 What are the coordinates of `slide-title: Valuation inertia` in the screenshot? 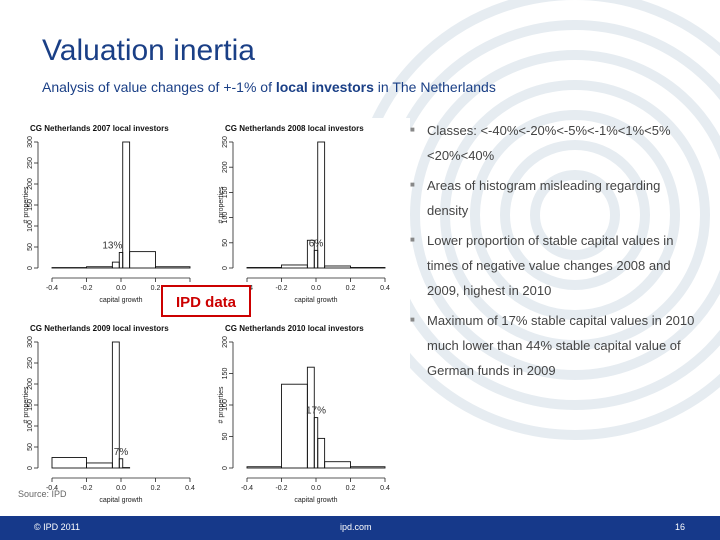 It's located at (148, 50).